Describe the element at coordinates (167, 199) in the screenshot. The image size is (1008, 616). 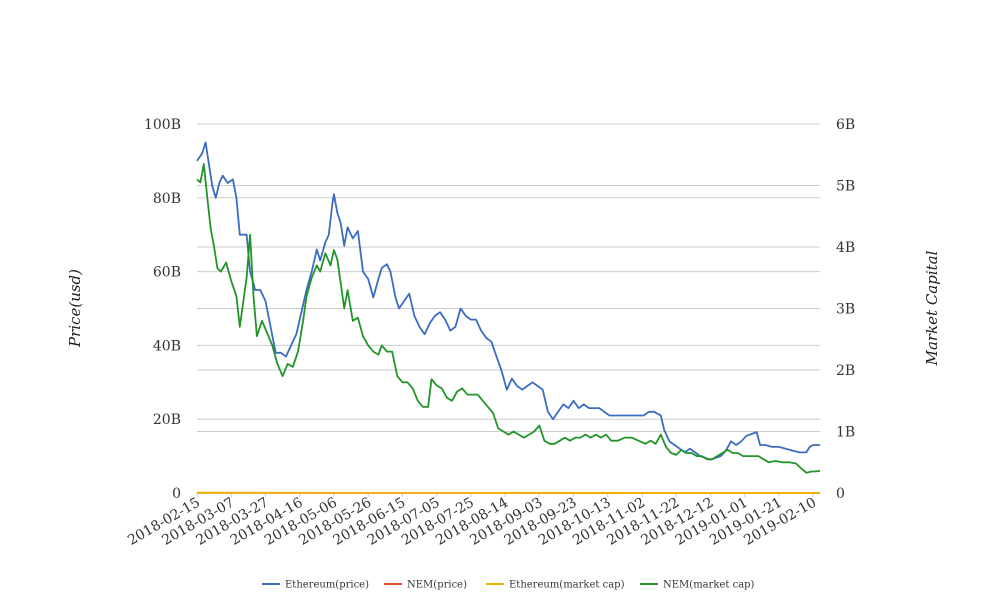
I see `left-tick-label: 80B` at that location.